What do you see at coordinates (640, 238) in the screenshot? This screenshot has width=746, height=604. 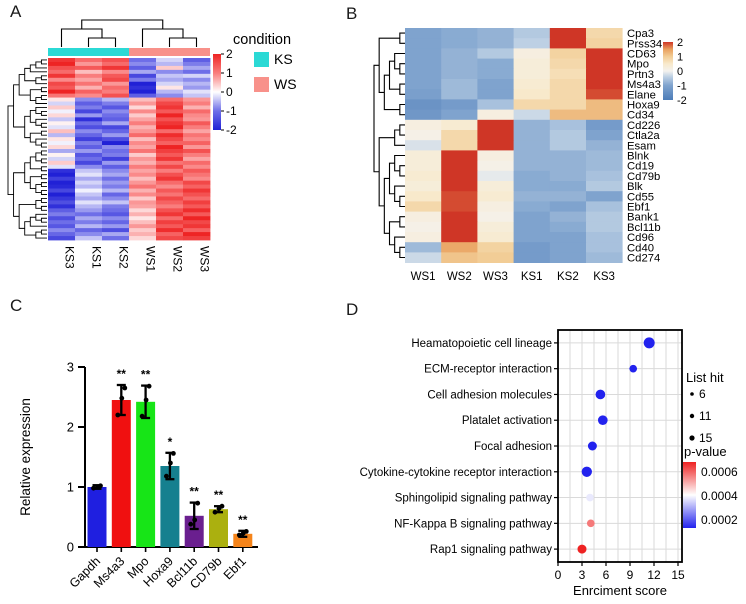 I see `gene-label: Cd96` at bounding box center [640, 238].